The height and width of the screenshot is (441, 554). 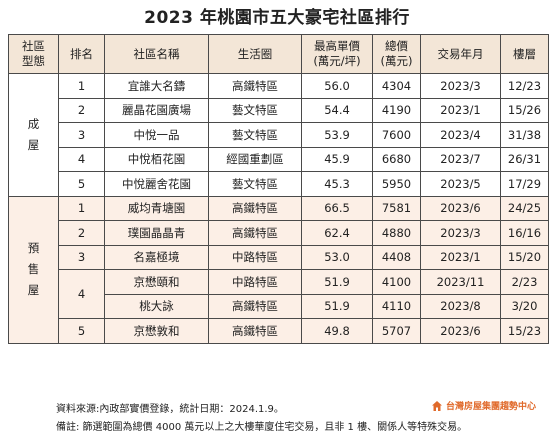 I want to click on unit-price-cell: 53.0, so click(x=337, y=257).